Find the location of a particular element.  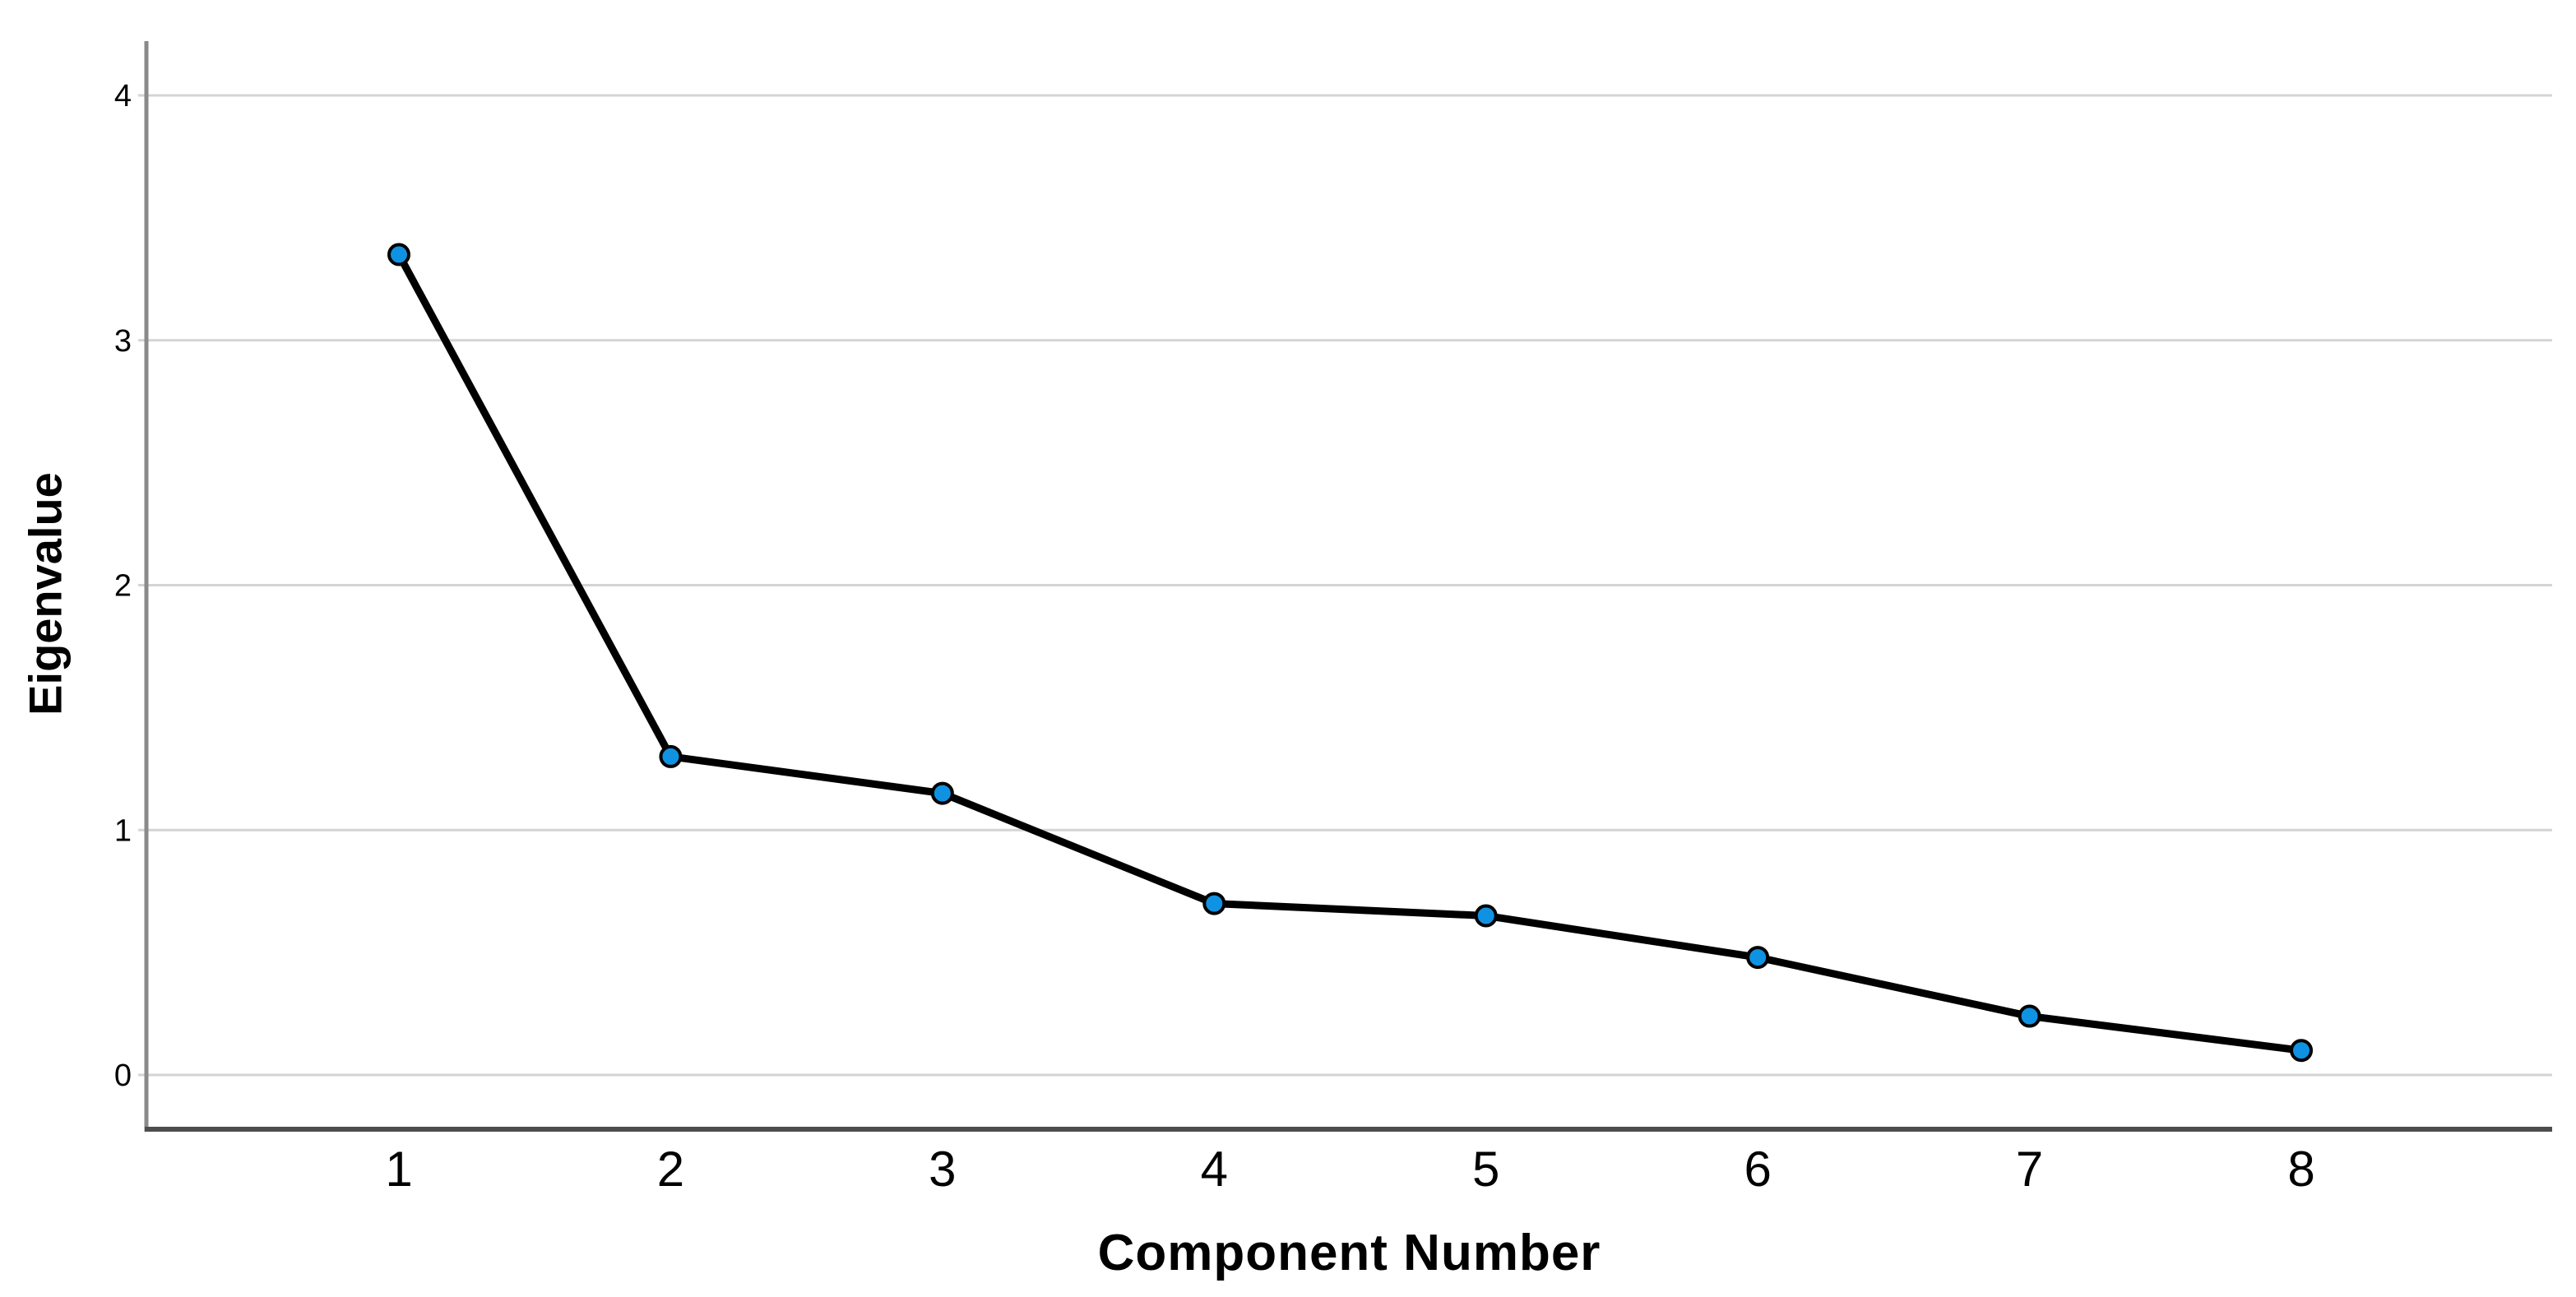

x-tick-label: 4 is located at coordinates (1214, 1169).